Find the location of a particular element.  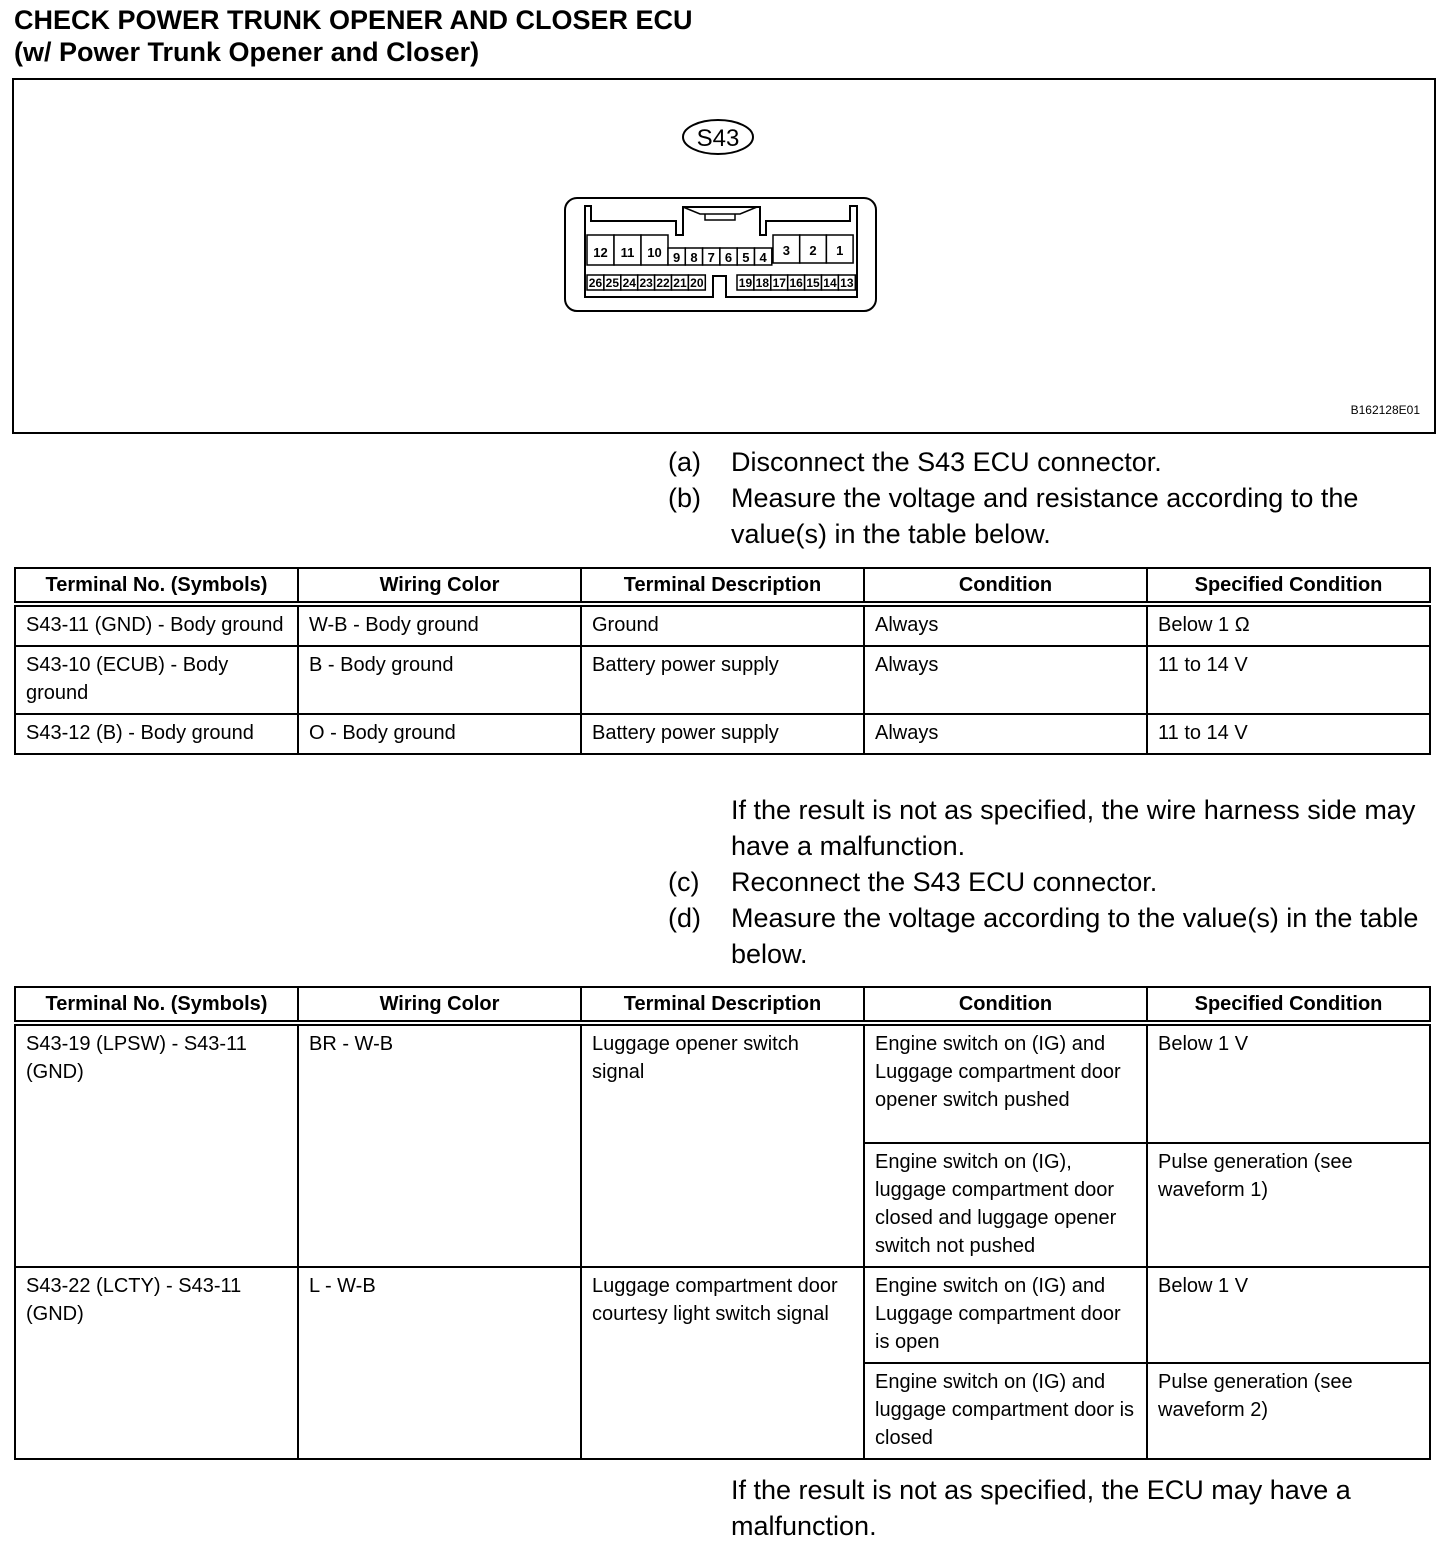

pin-number: 25 is located at coordinates (613, 283).